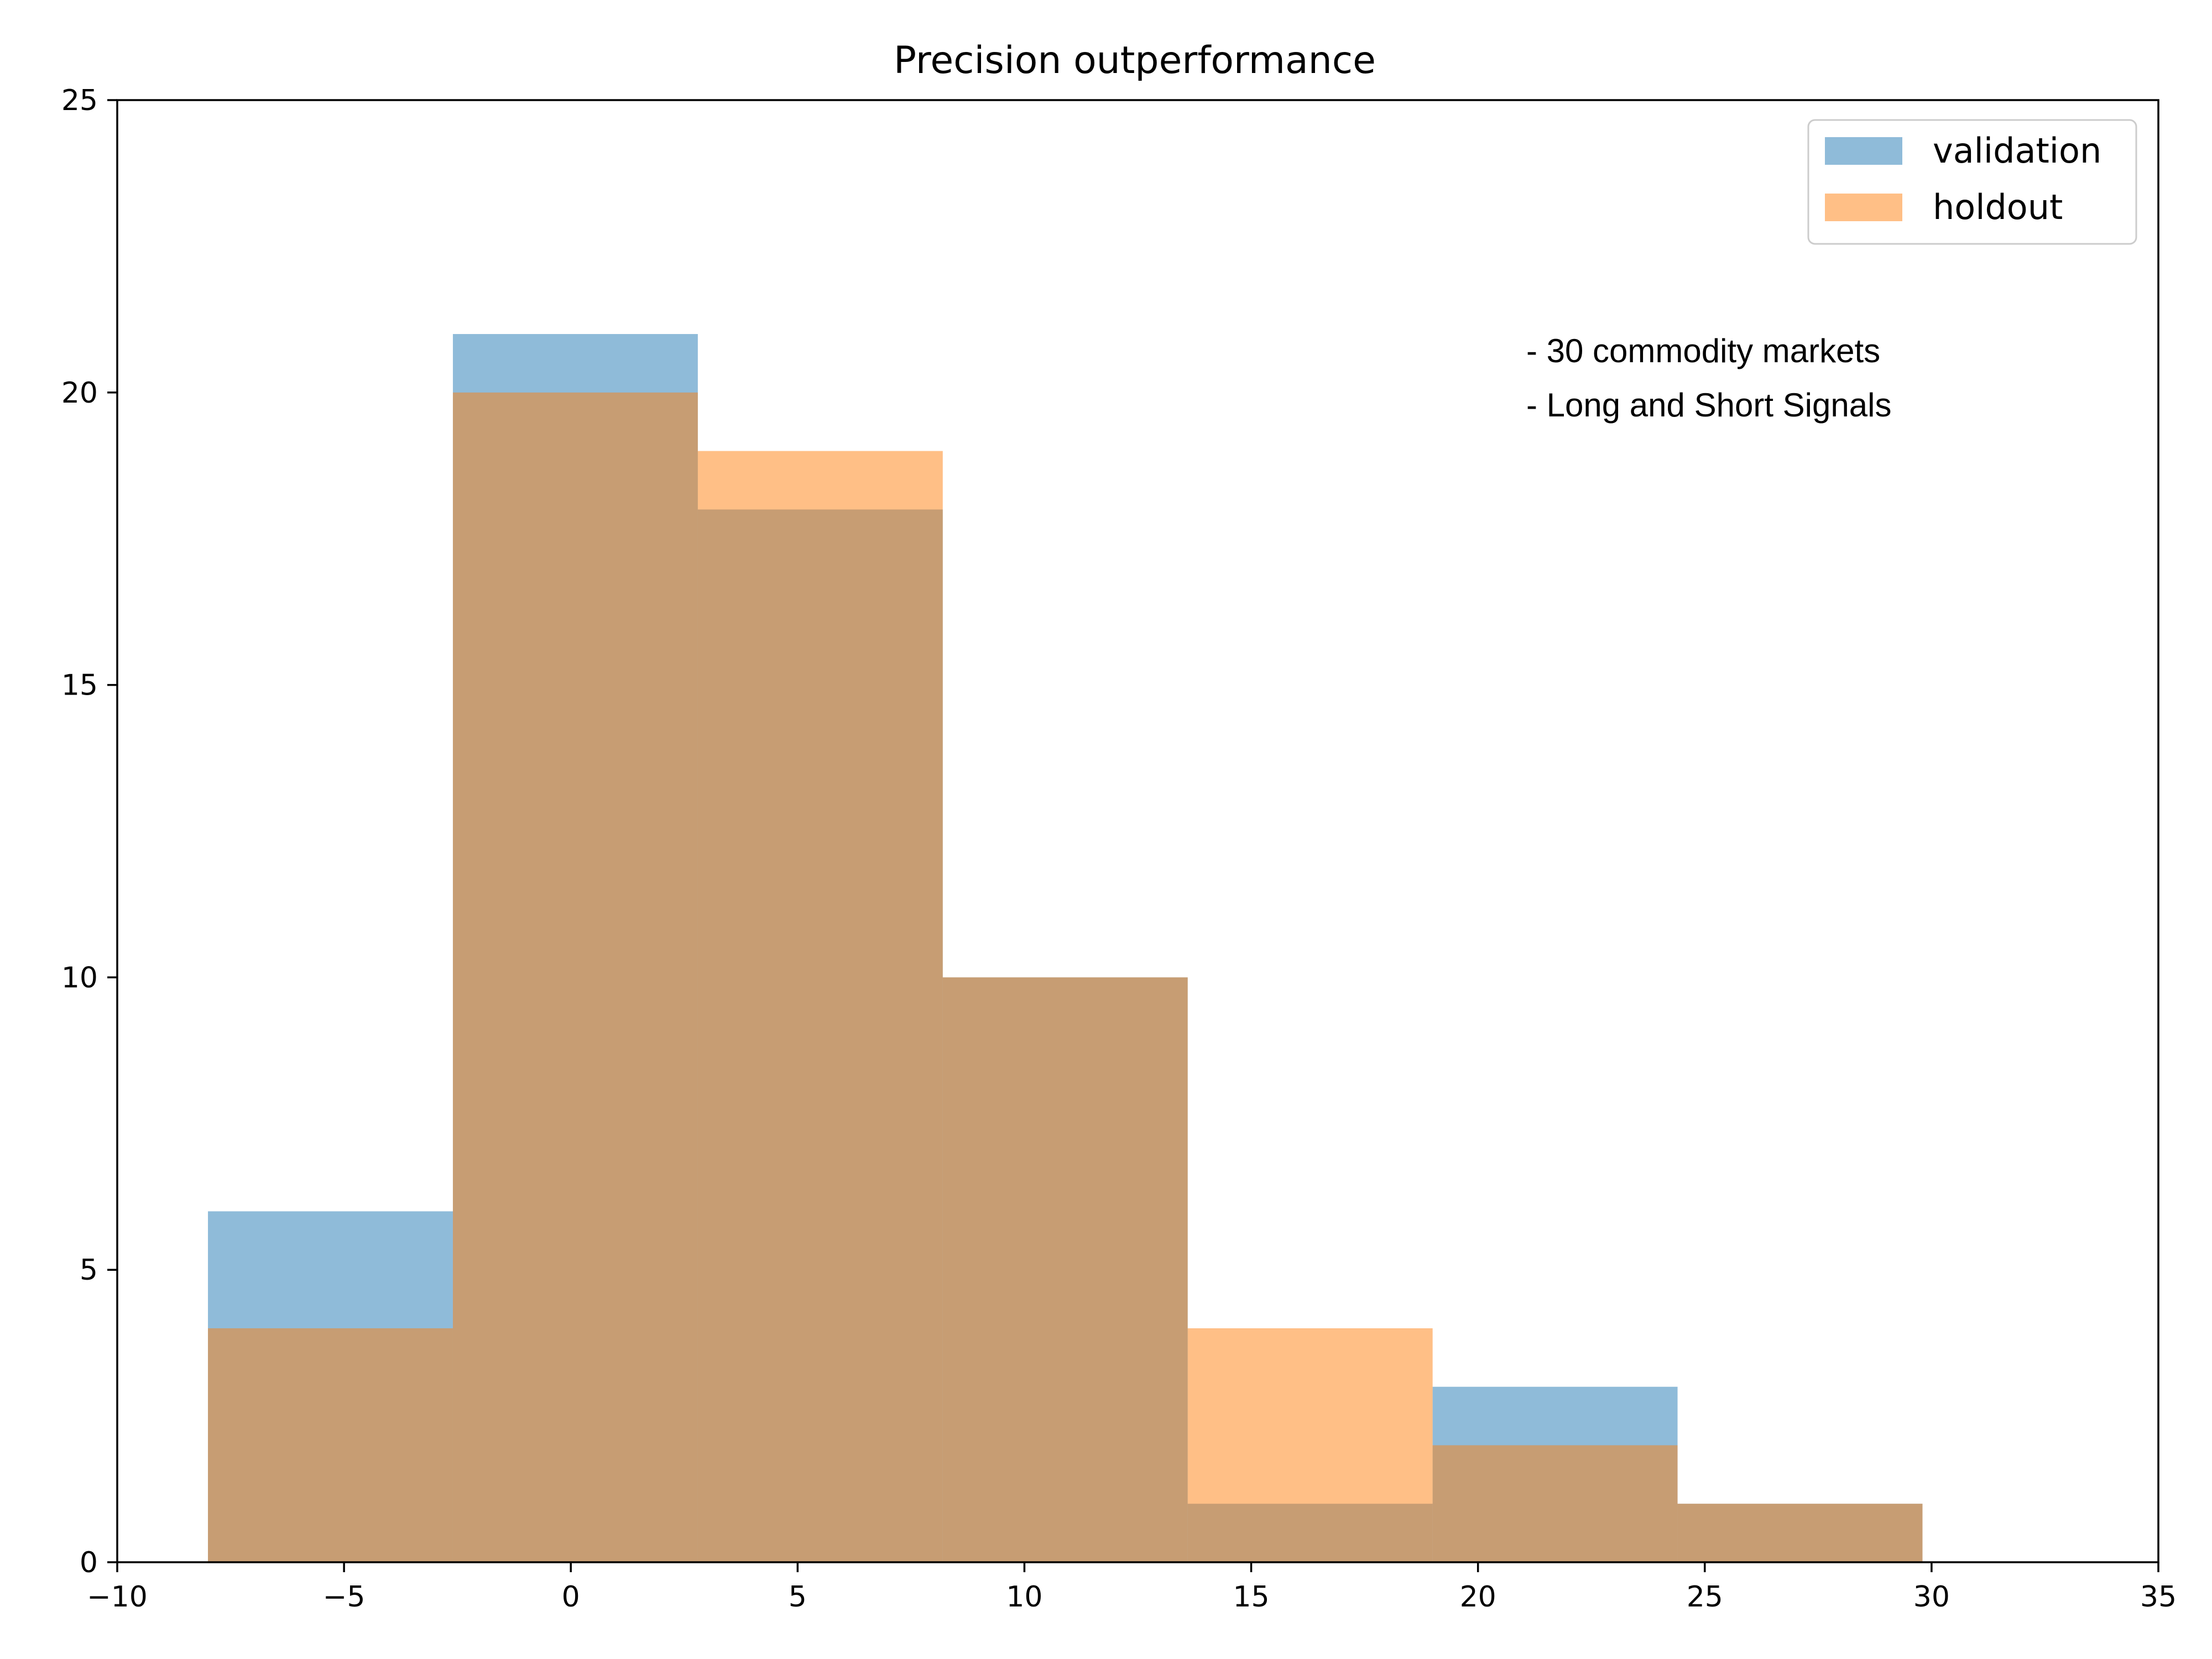  I want to click on x-tick-label: 20, so click(1478, 1597).